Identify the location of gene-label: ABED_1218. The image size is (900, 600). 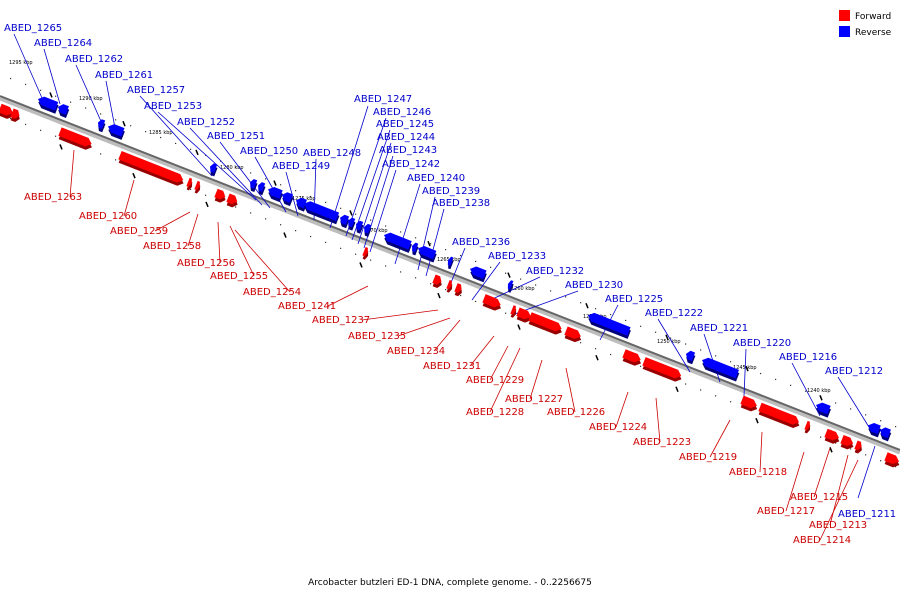
(758, 472).